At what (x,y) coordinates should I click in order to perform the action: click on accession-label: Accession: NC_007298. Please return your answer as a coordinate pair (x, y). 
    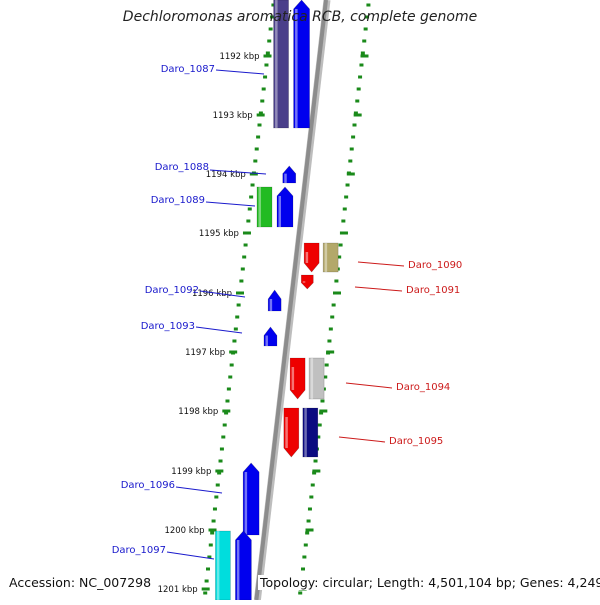
    Looking at the image, I should click on (80, 582).